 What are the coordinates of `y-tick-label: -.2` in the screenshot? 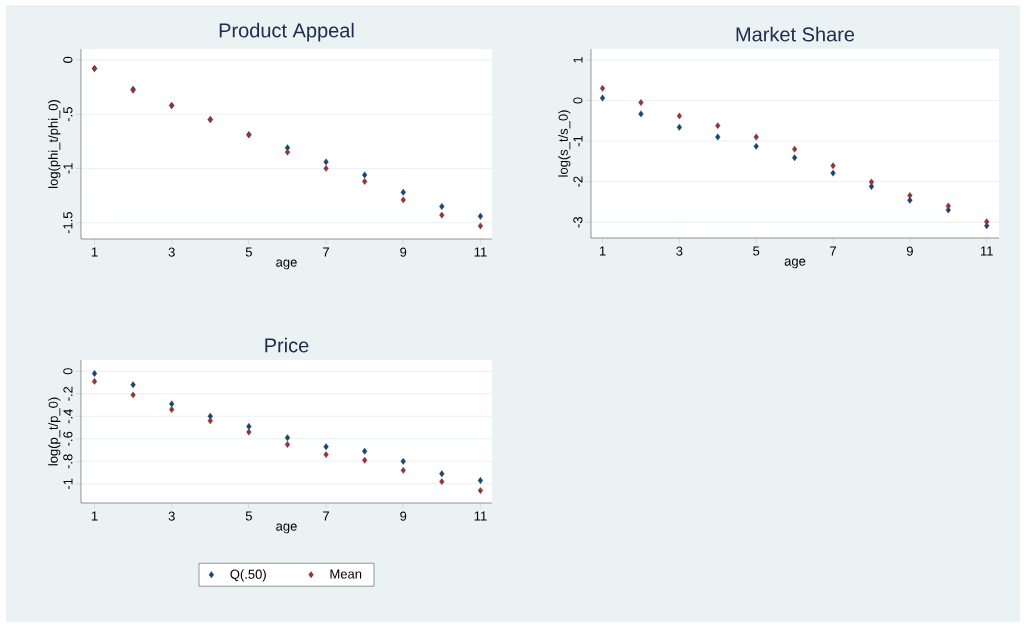 It's located at (68, 393).